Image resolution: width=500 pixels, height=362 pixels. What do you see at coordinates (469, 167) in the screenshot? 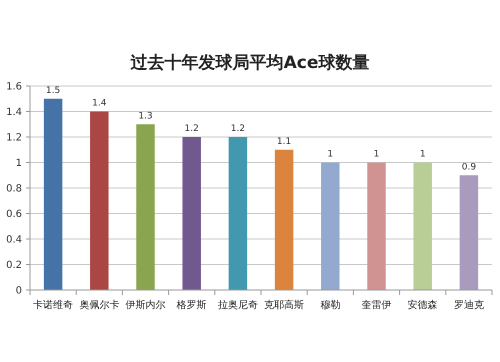
I see `data-label: 0.9` at bounding box center [469, 167].